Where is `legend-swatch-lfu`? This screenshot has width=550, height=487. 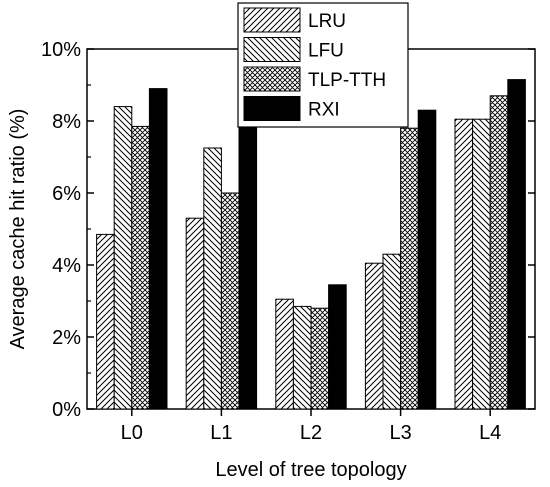
legend-swatch-lfu is located at coordinates (272, 49).